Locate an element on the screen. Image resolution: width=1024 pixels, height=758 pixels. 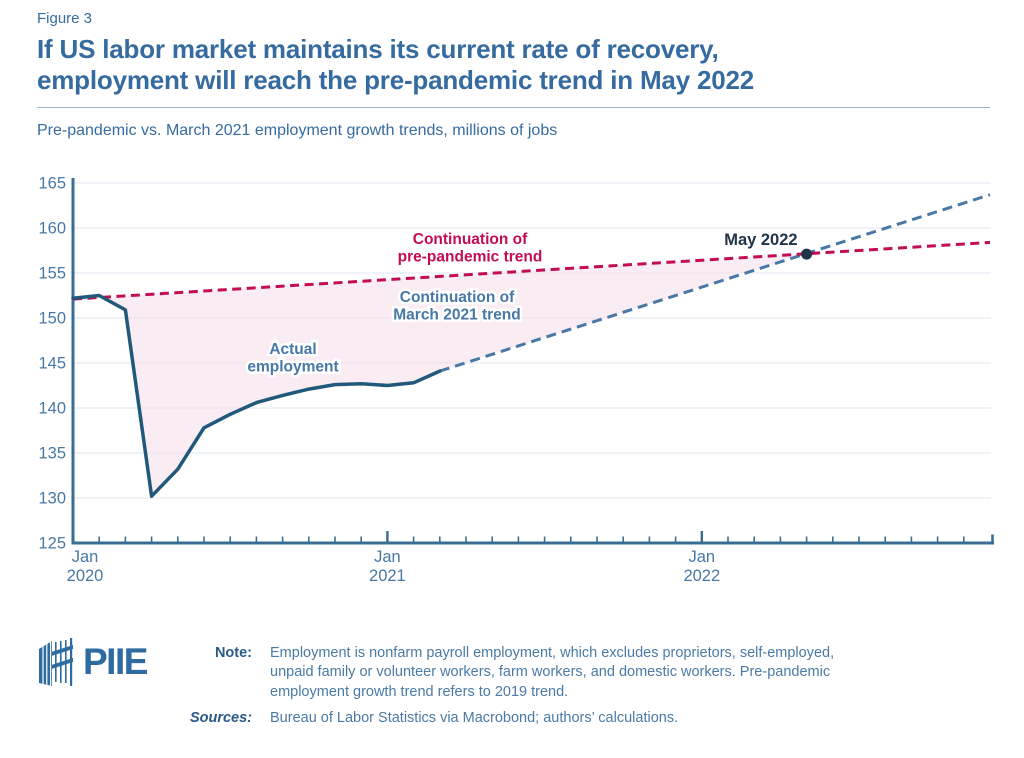
svg-text: 160 is located at coordinates (52, 229).